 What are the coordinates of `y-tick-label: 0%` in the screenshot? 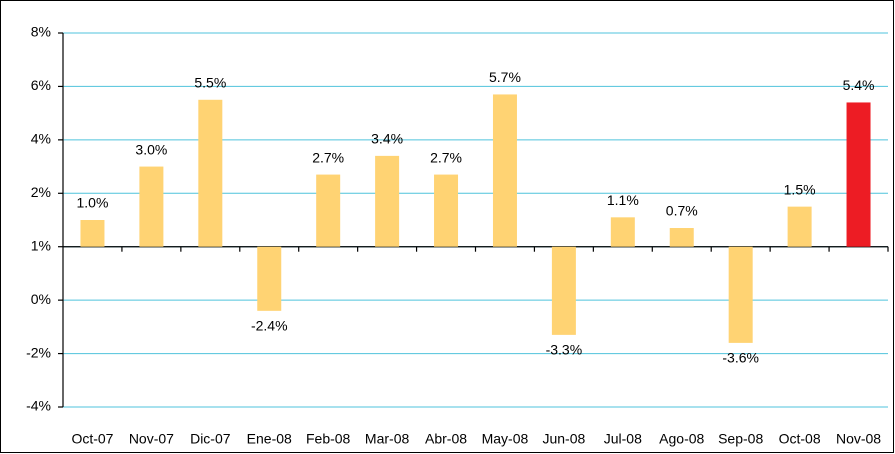 It's located at (41, 299).